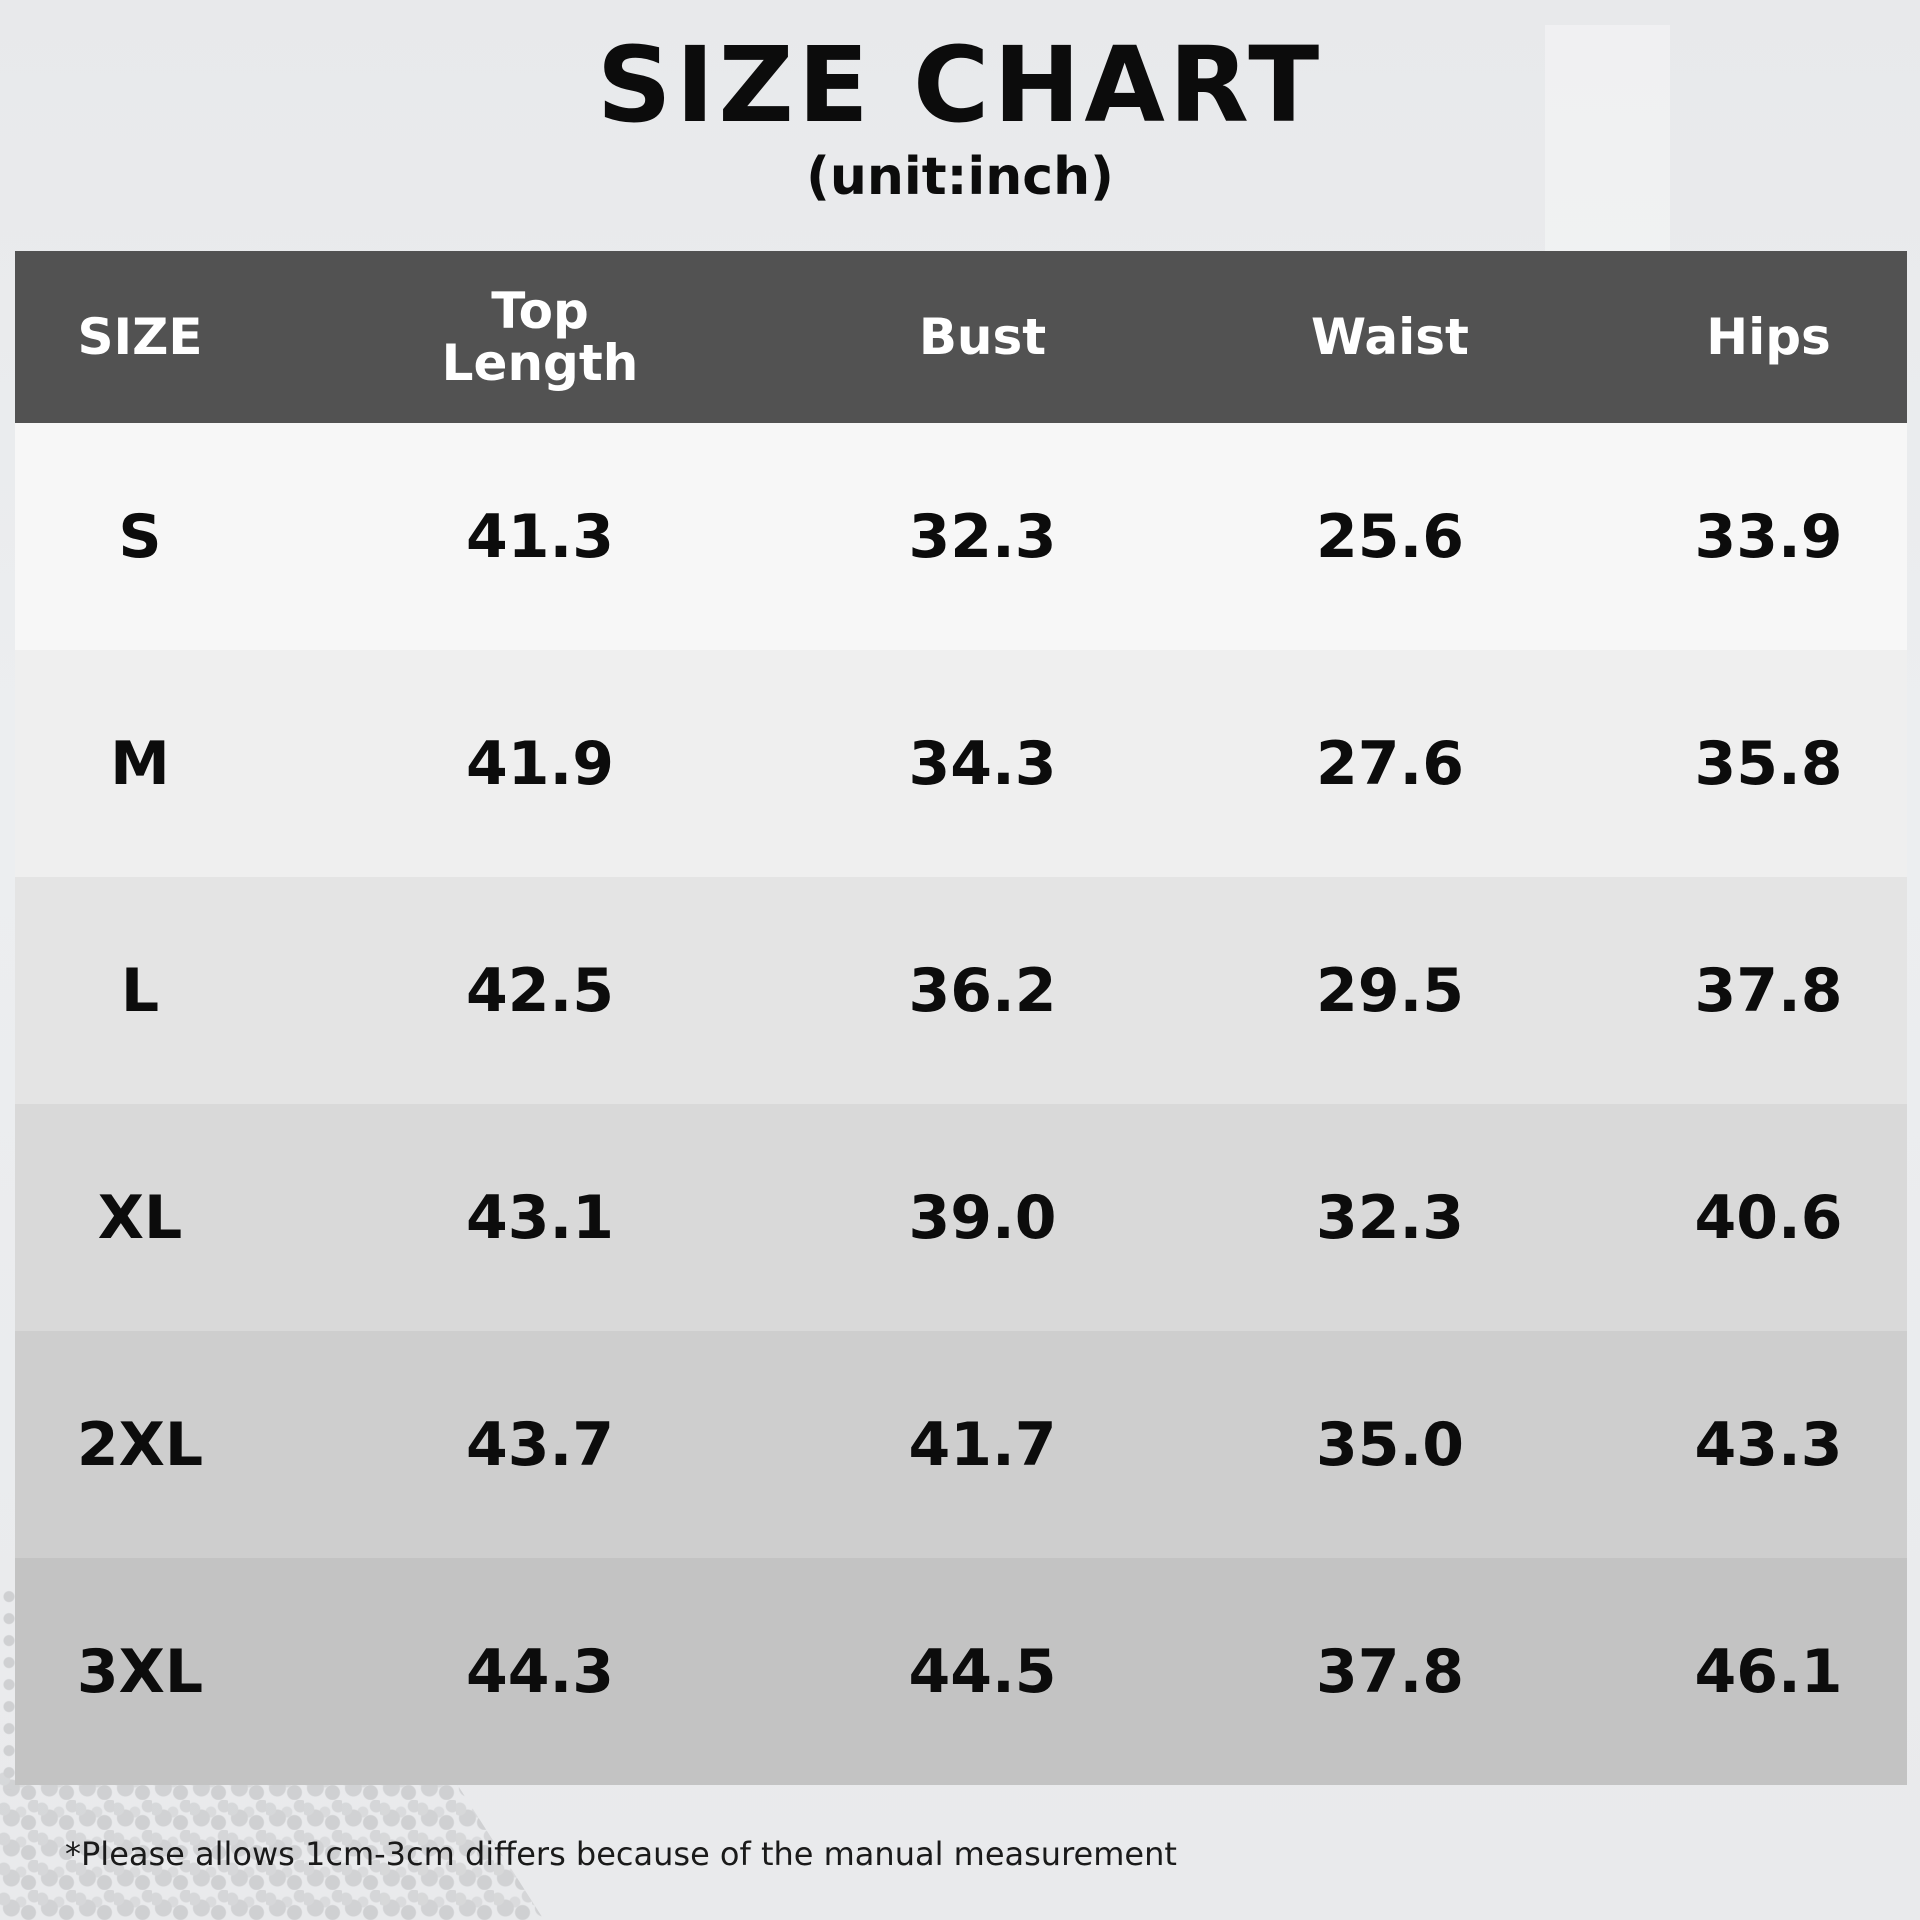 Image resolution: width=1920 pixels, height=1920 pixels. Describe the element at coordinates (140, 990) in the screenshot. I see `size-cell: L` at that location.